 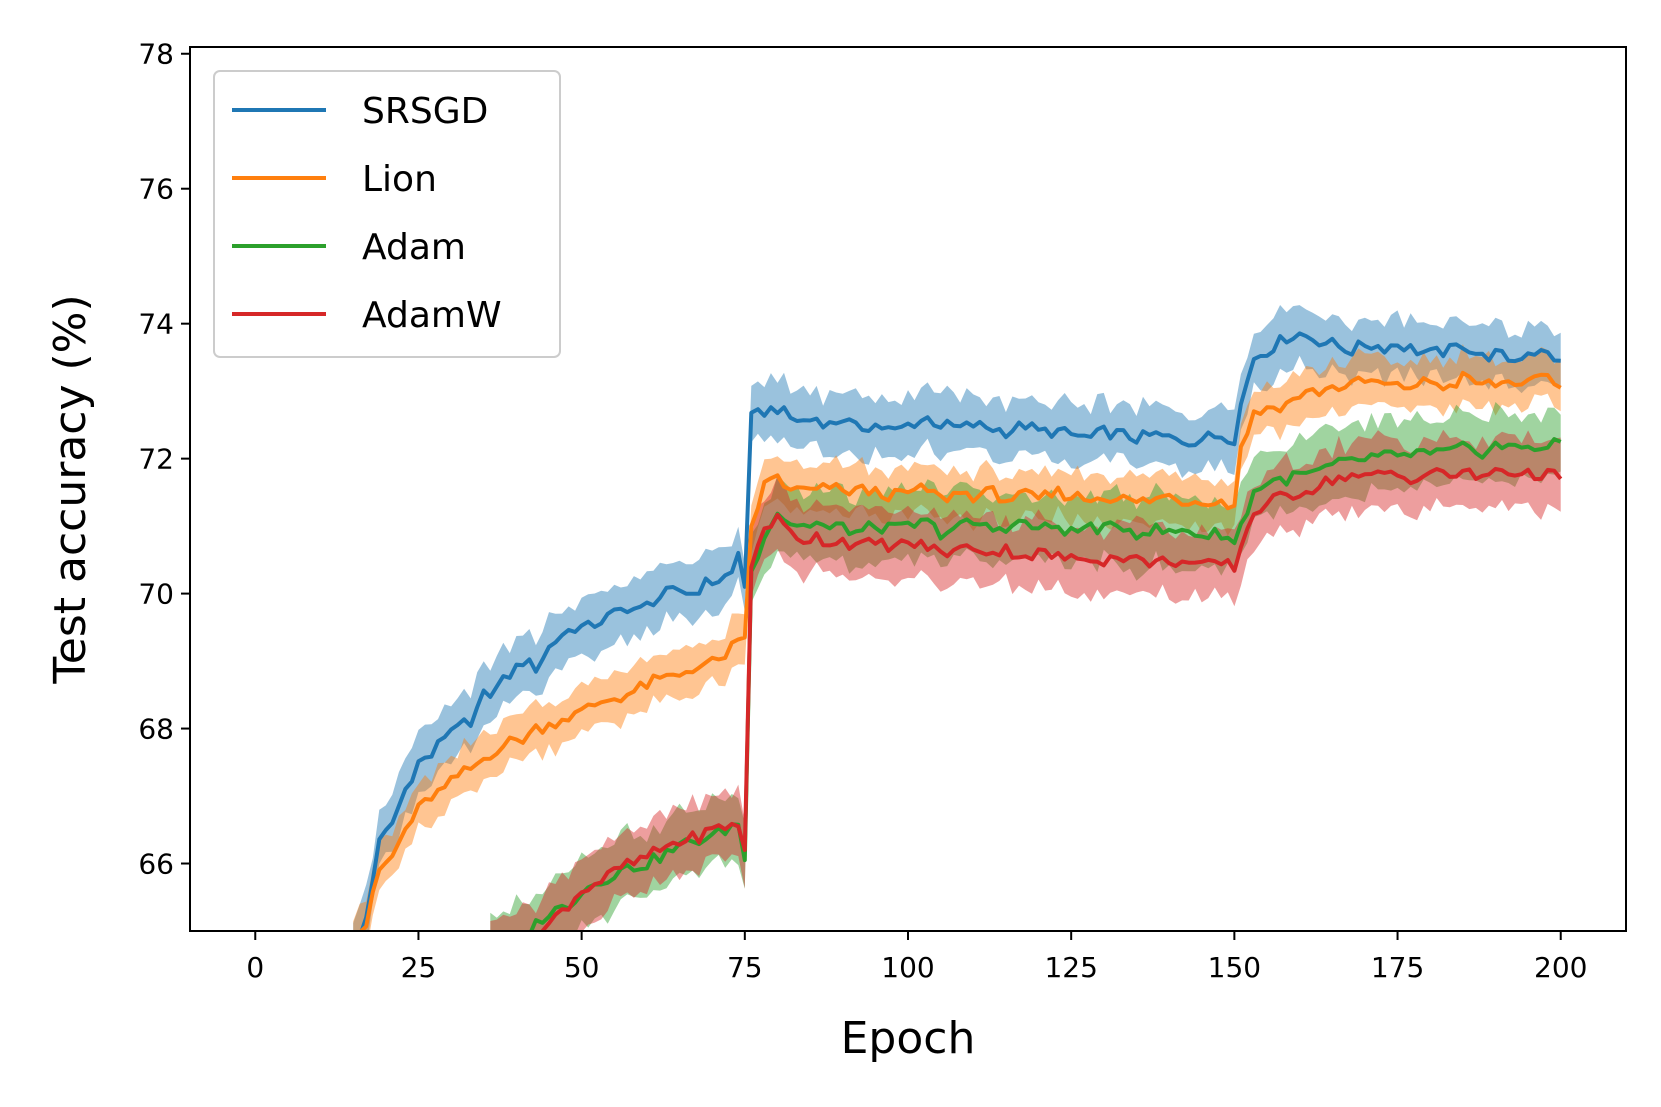 What do you see at coordinates (425, 111) in the screenshot?
I see `legend-label-srsgd: SRSGD` at bounding box center [425, 111].